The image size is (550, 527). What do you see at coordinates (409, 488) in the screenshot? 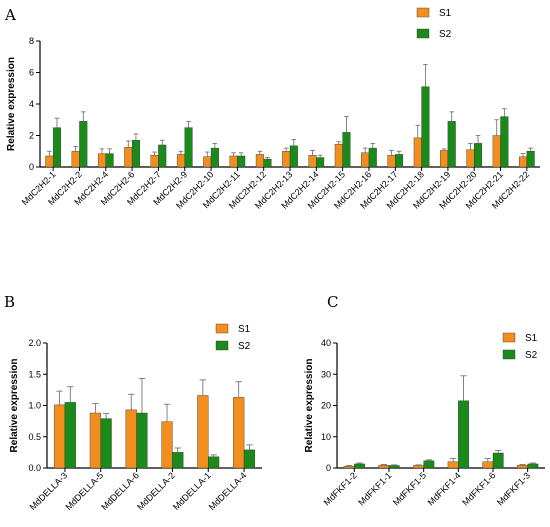
I see `x-tick-label: MdFKF1-5` at bounding box center [409, 488].